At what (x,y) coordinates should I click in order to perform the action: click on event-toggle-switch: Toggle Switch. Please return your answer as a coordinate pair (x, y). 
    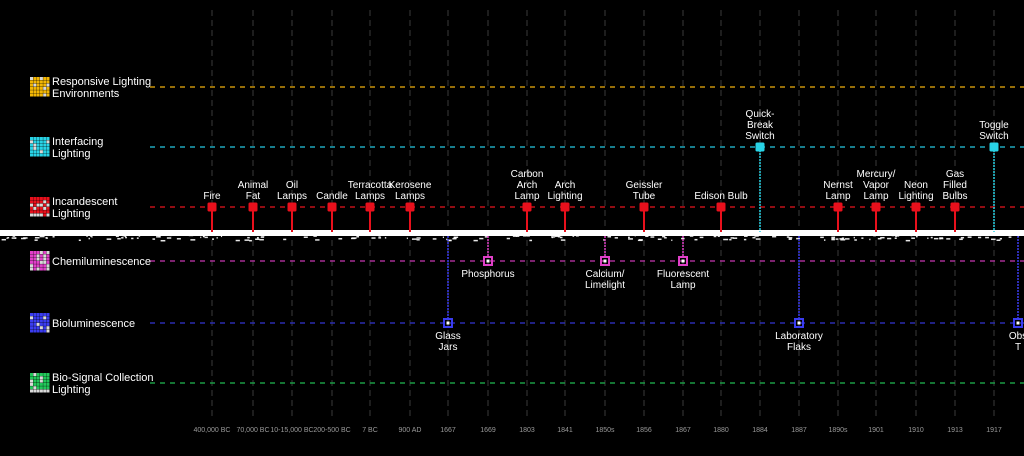
    Looking at the image, I should click on (994, 176).